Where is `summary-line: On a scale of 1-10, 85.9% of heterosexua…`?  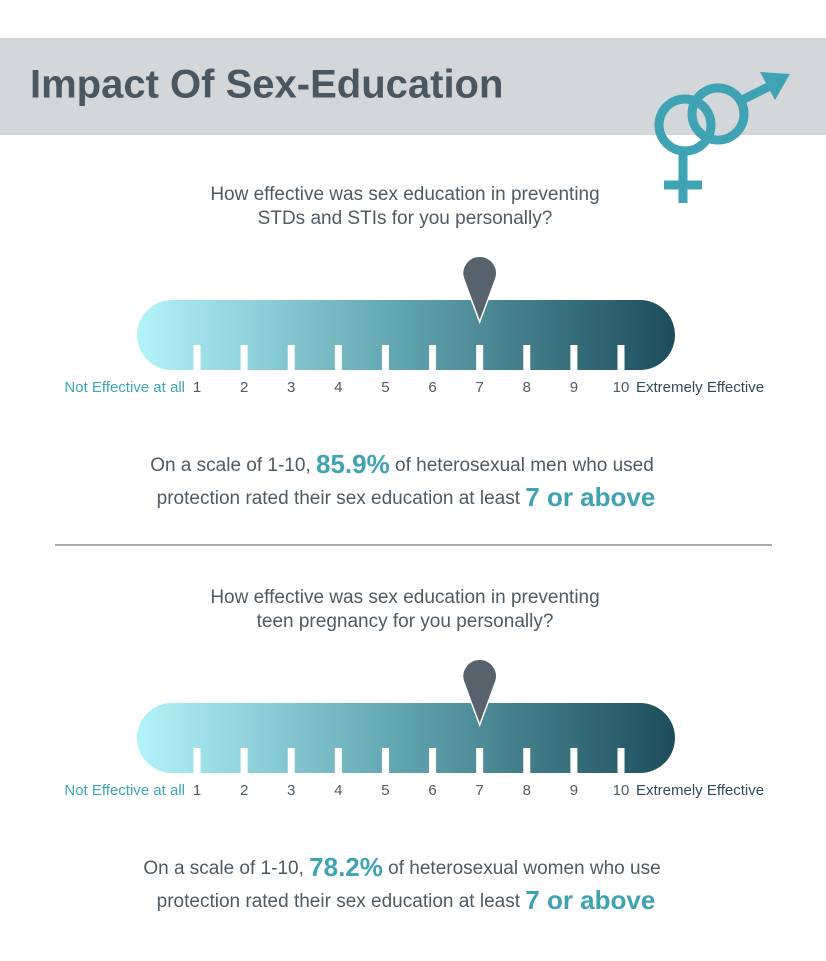 summary-line: On a scale of 1-10, 85.9% of heterosexua… is located at coordinates (402, 464).